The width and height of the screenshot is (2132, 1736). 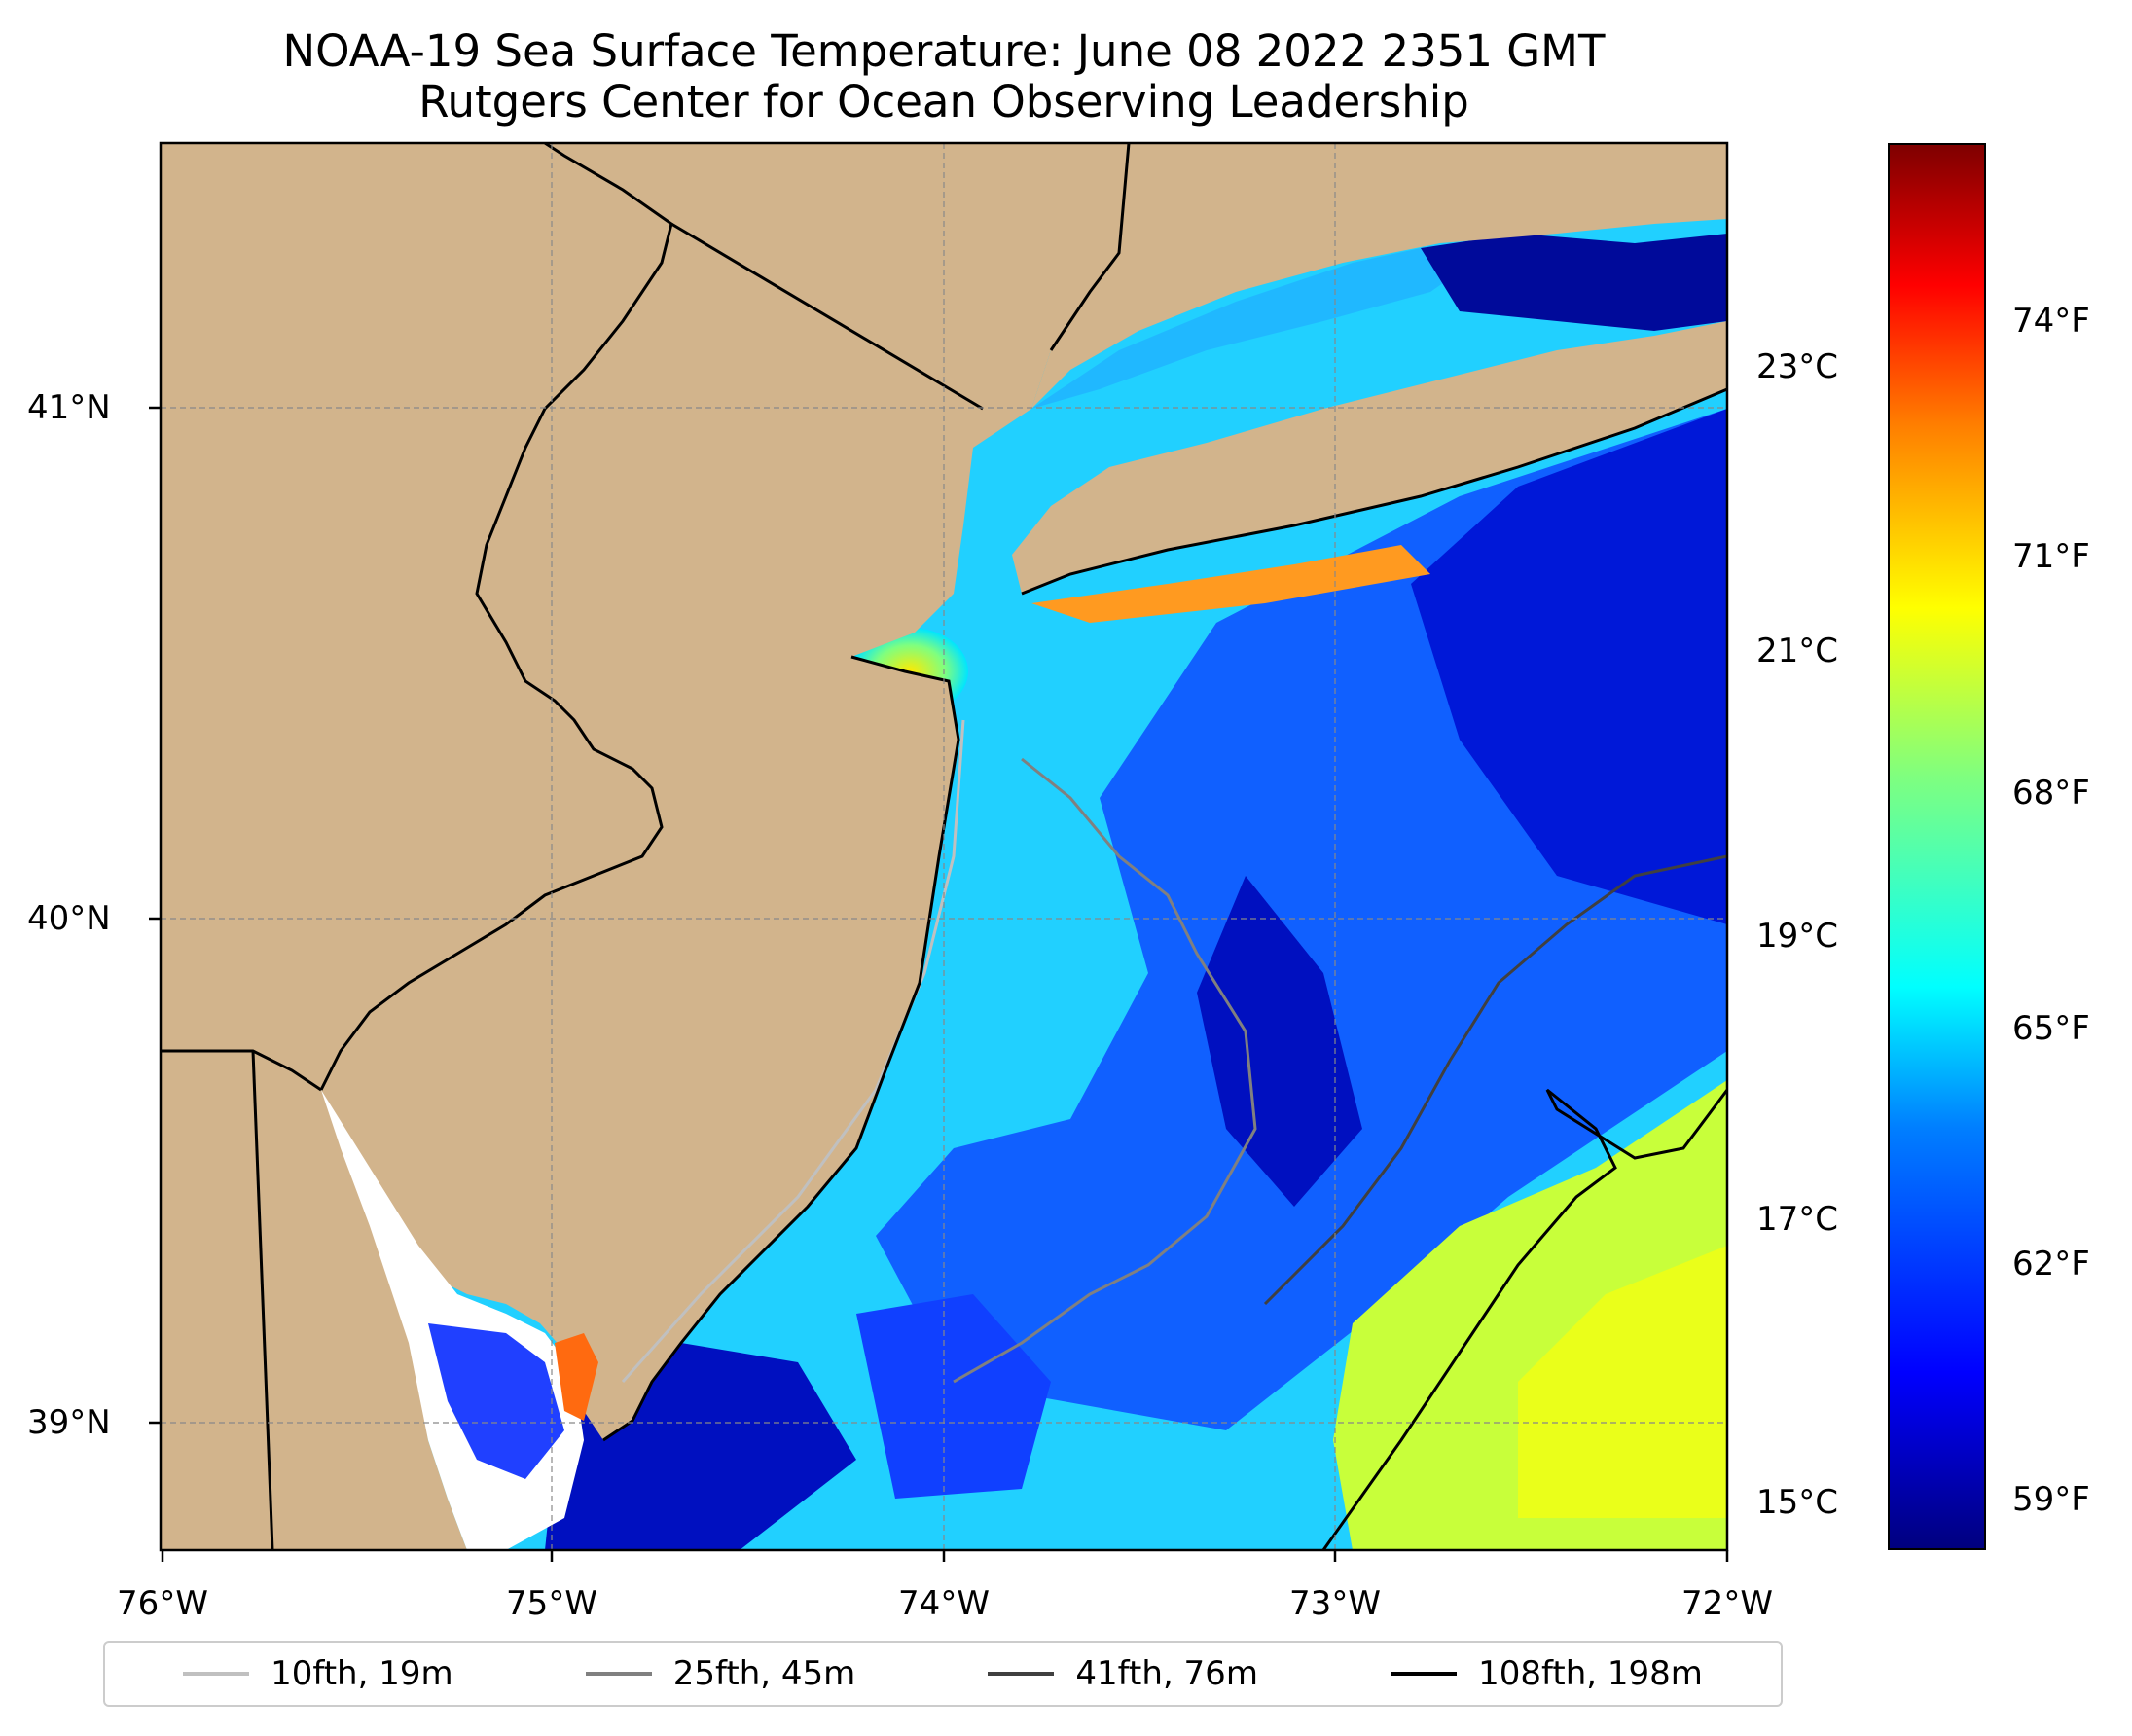 What do you see at coordinates (69, 408) in the screenshot?
I see `latitude-tick-label: 41°N` at bounding box center [69, 408].